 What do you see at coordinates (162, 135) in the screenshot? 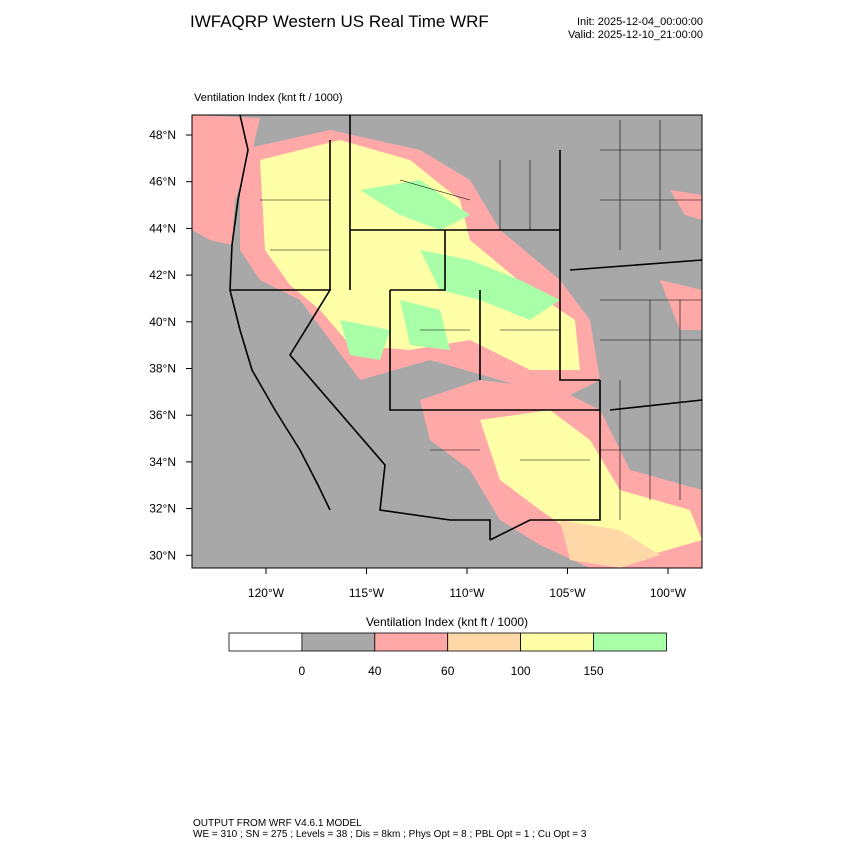
I see `lat-label: 48°N` at bounding box center [162, 135].